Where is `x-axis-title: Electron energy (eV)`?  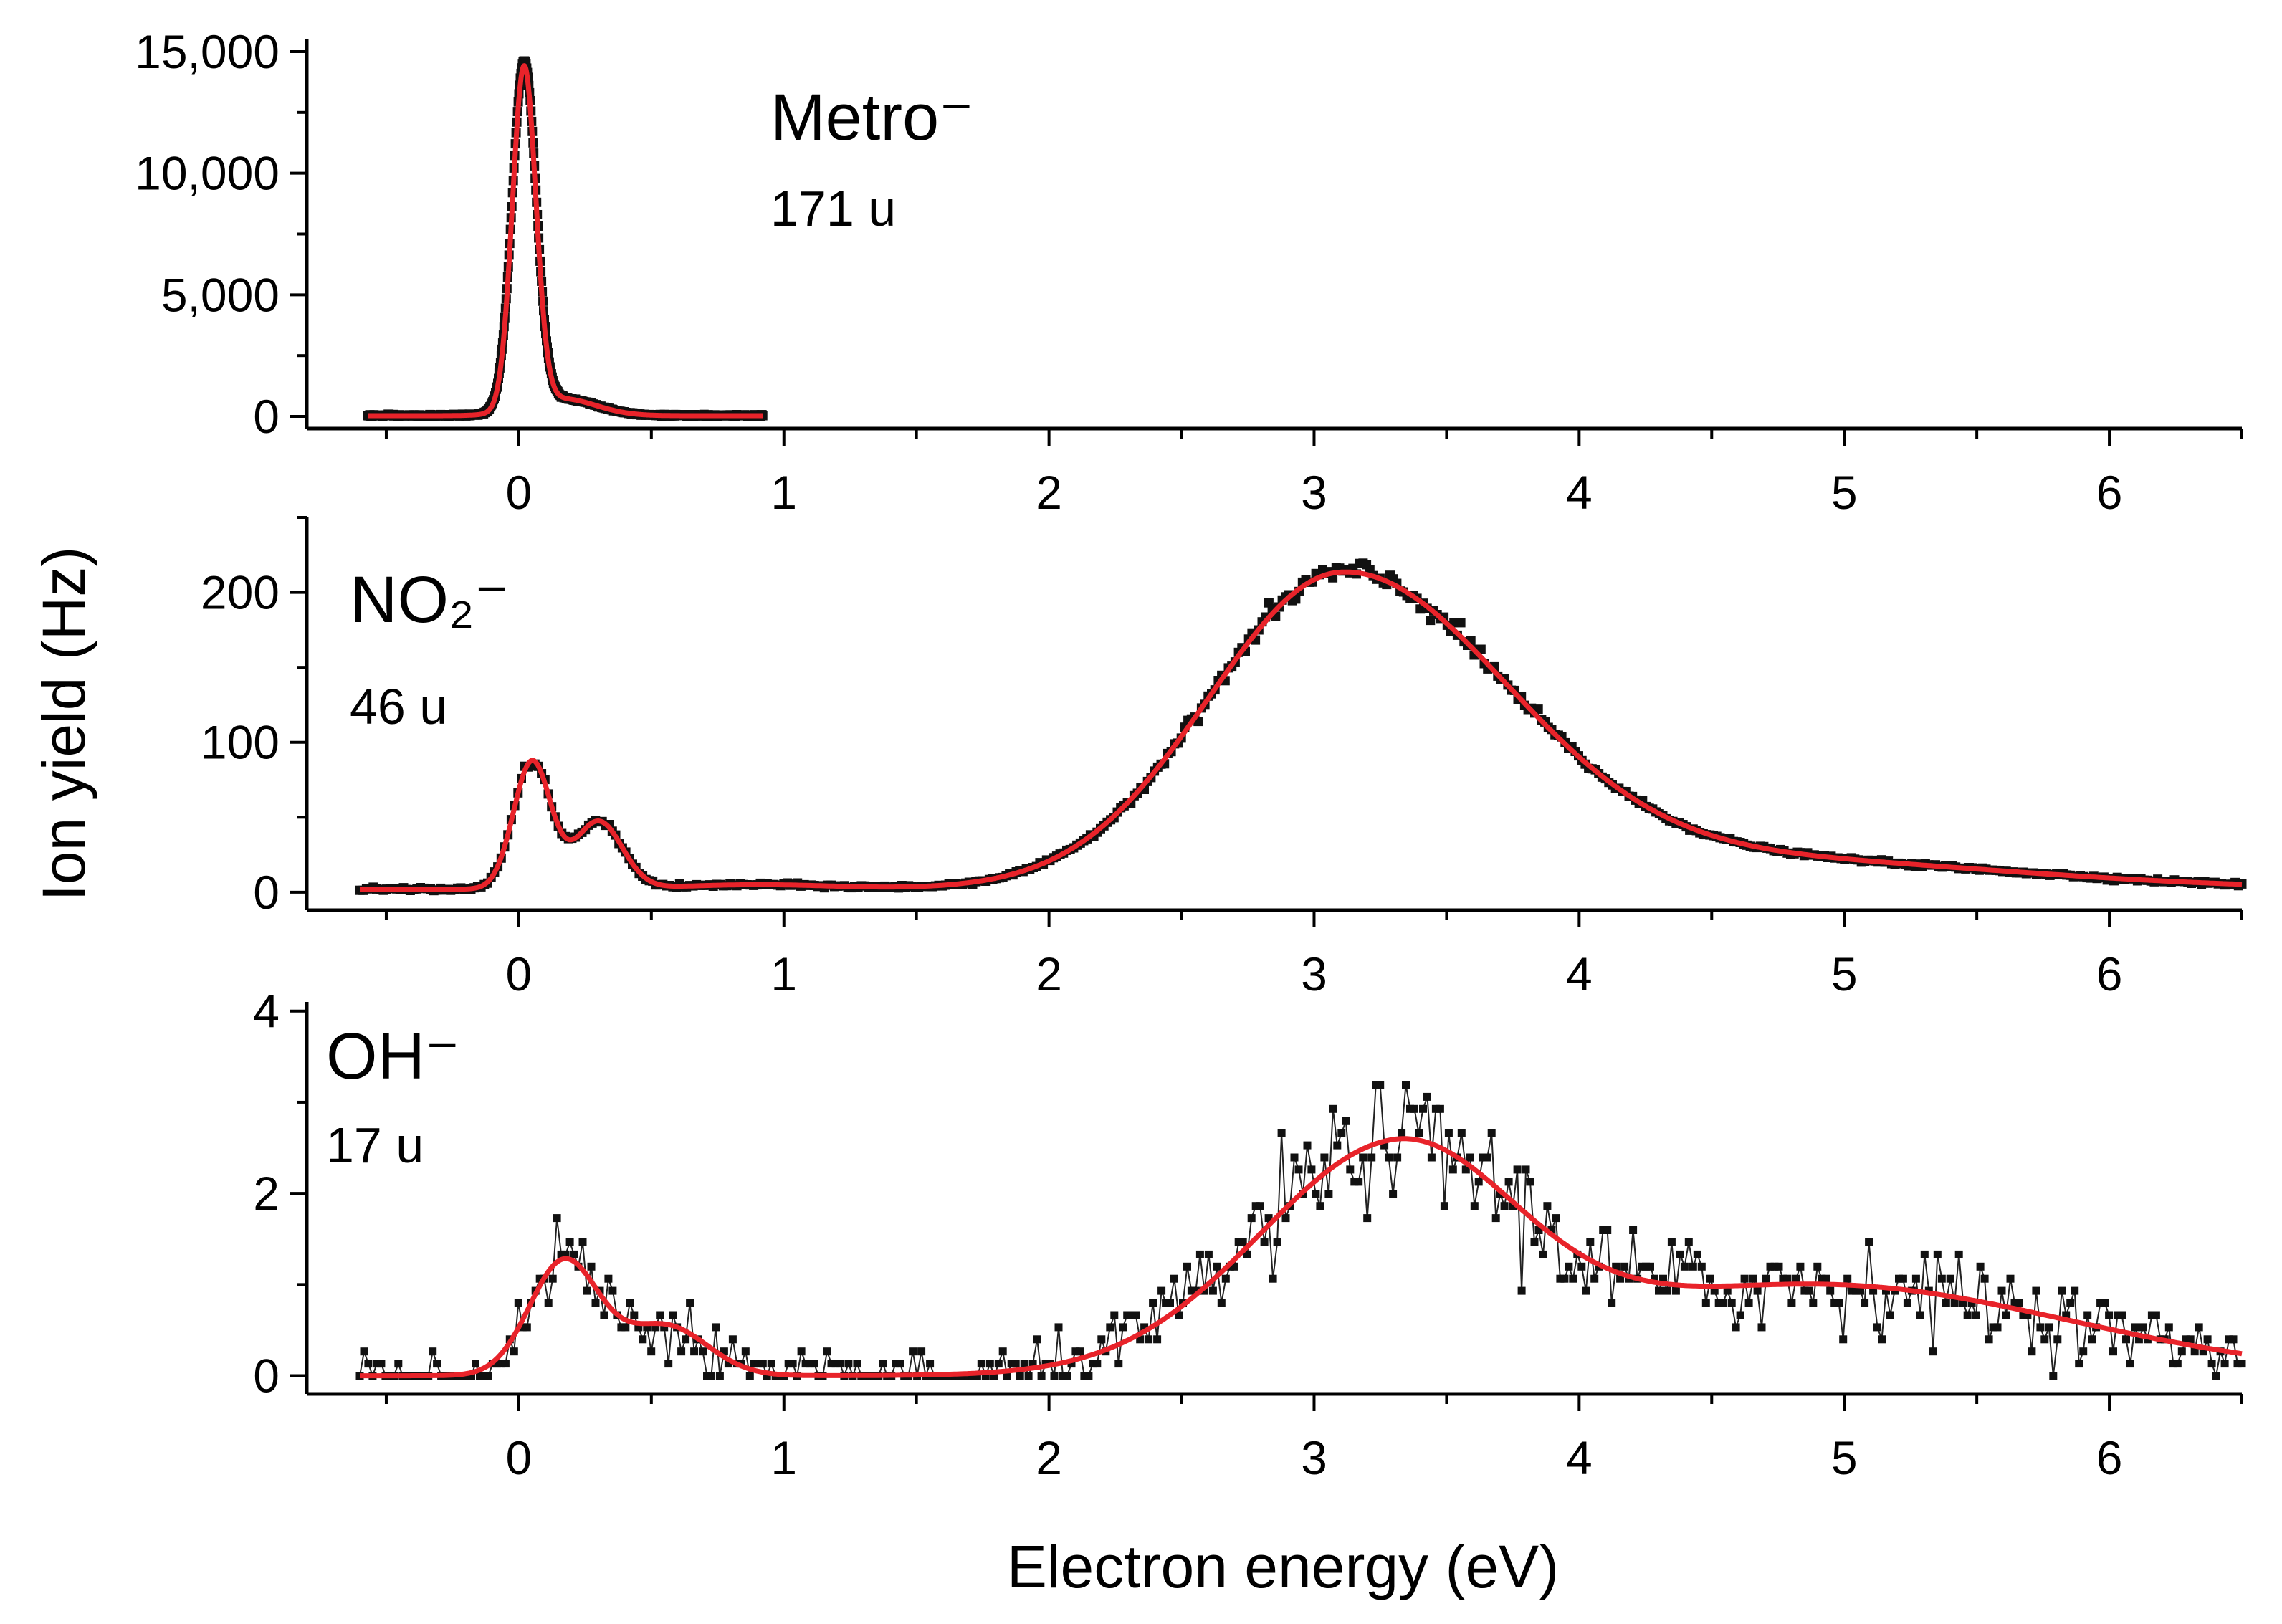 x-axis-title: Electron energy (eV) is located at coordinates (1283, 1566).